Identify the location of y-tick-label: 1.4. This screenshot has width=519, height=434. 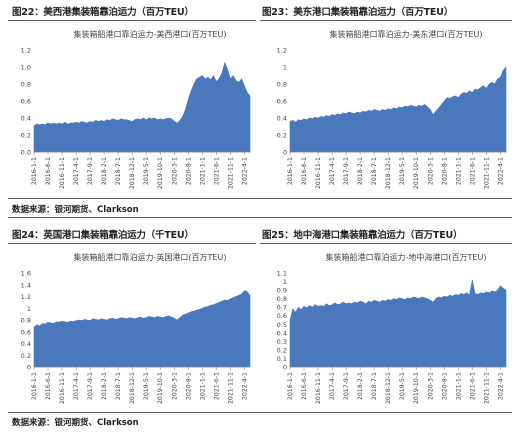
(26, 285).